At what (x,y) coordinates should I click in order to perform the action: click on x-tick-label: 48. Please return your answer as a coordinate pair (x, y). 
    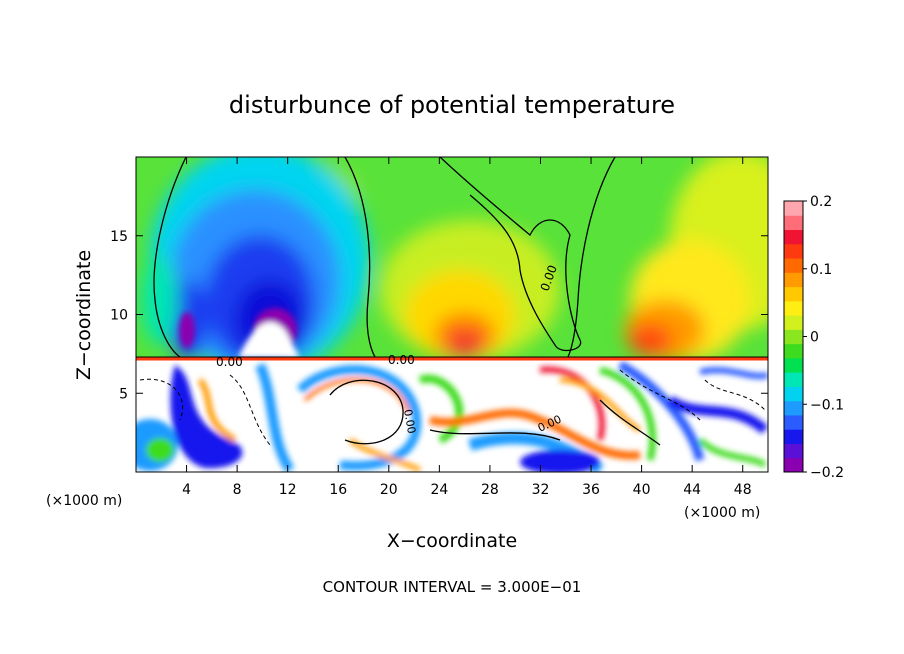
    Looking at the image, I should click on (743, 490).